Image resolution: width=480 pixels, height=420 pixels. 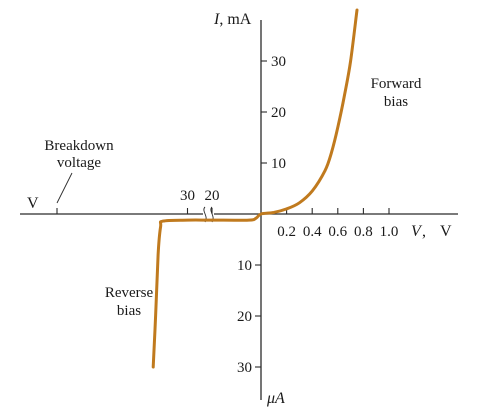 I want to click on x-tick-label: 0.6, so click(x=337, y=232).